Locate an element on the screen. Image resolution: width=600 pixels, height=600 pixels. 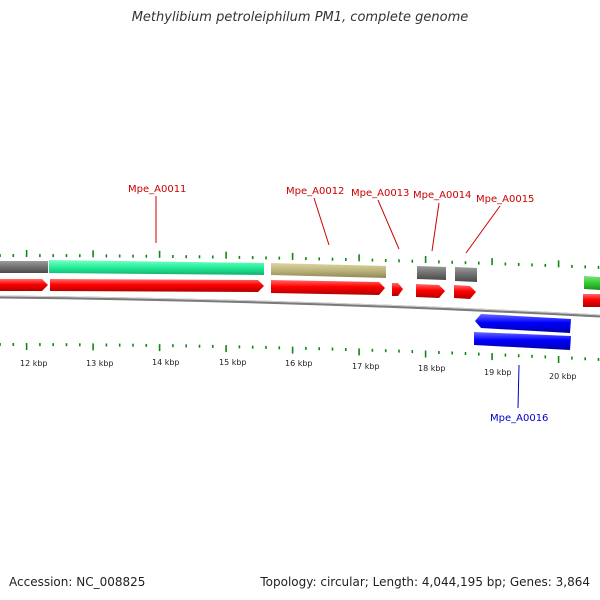
leader-line-mpe-a0015 is located at coordinates (483, 229).